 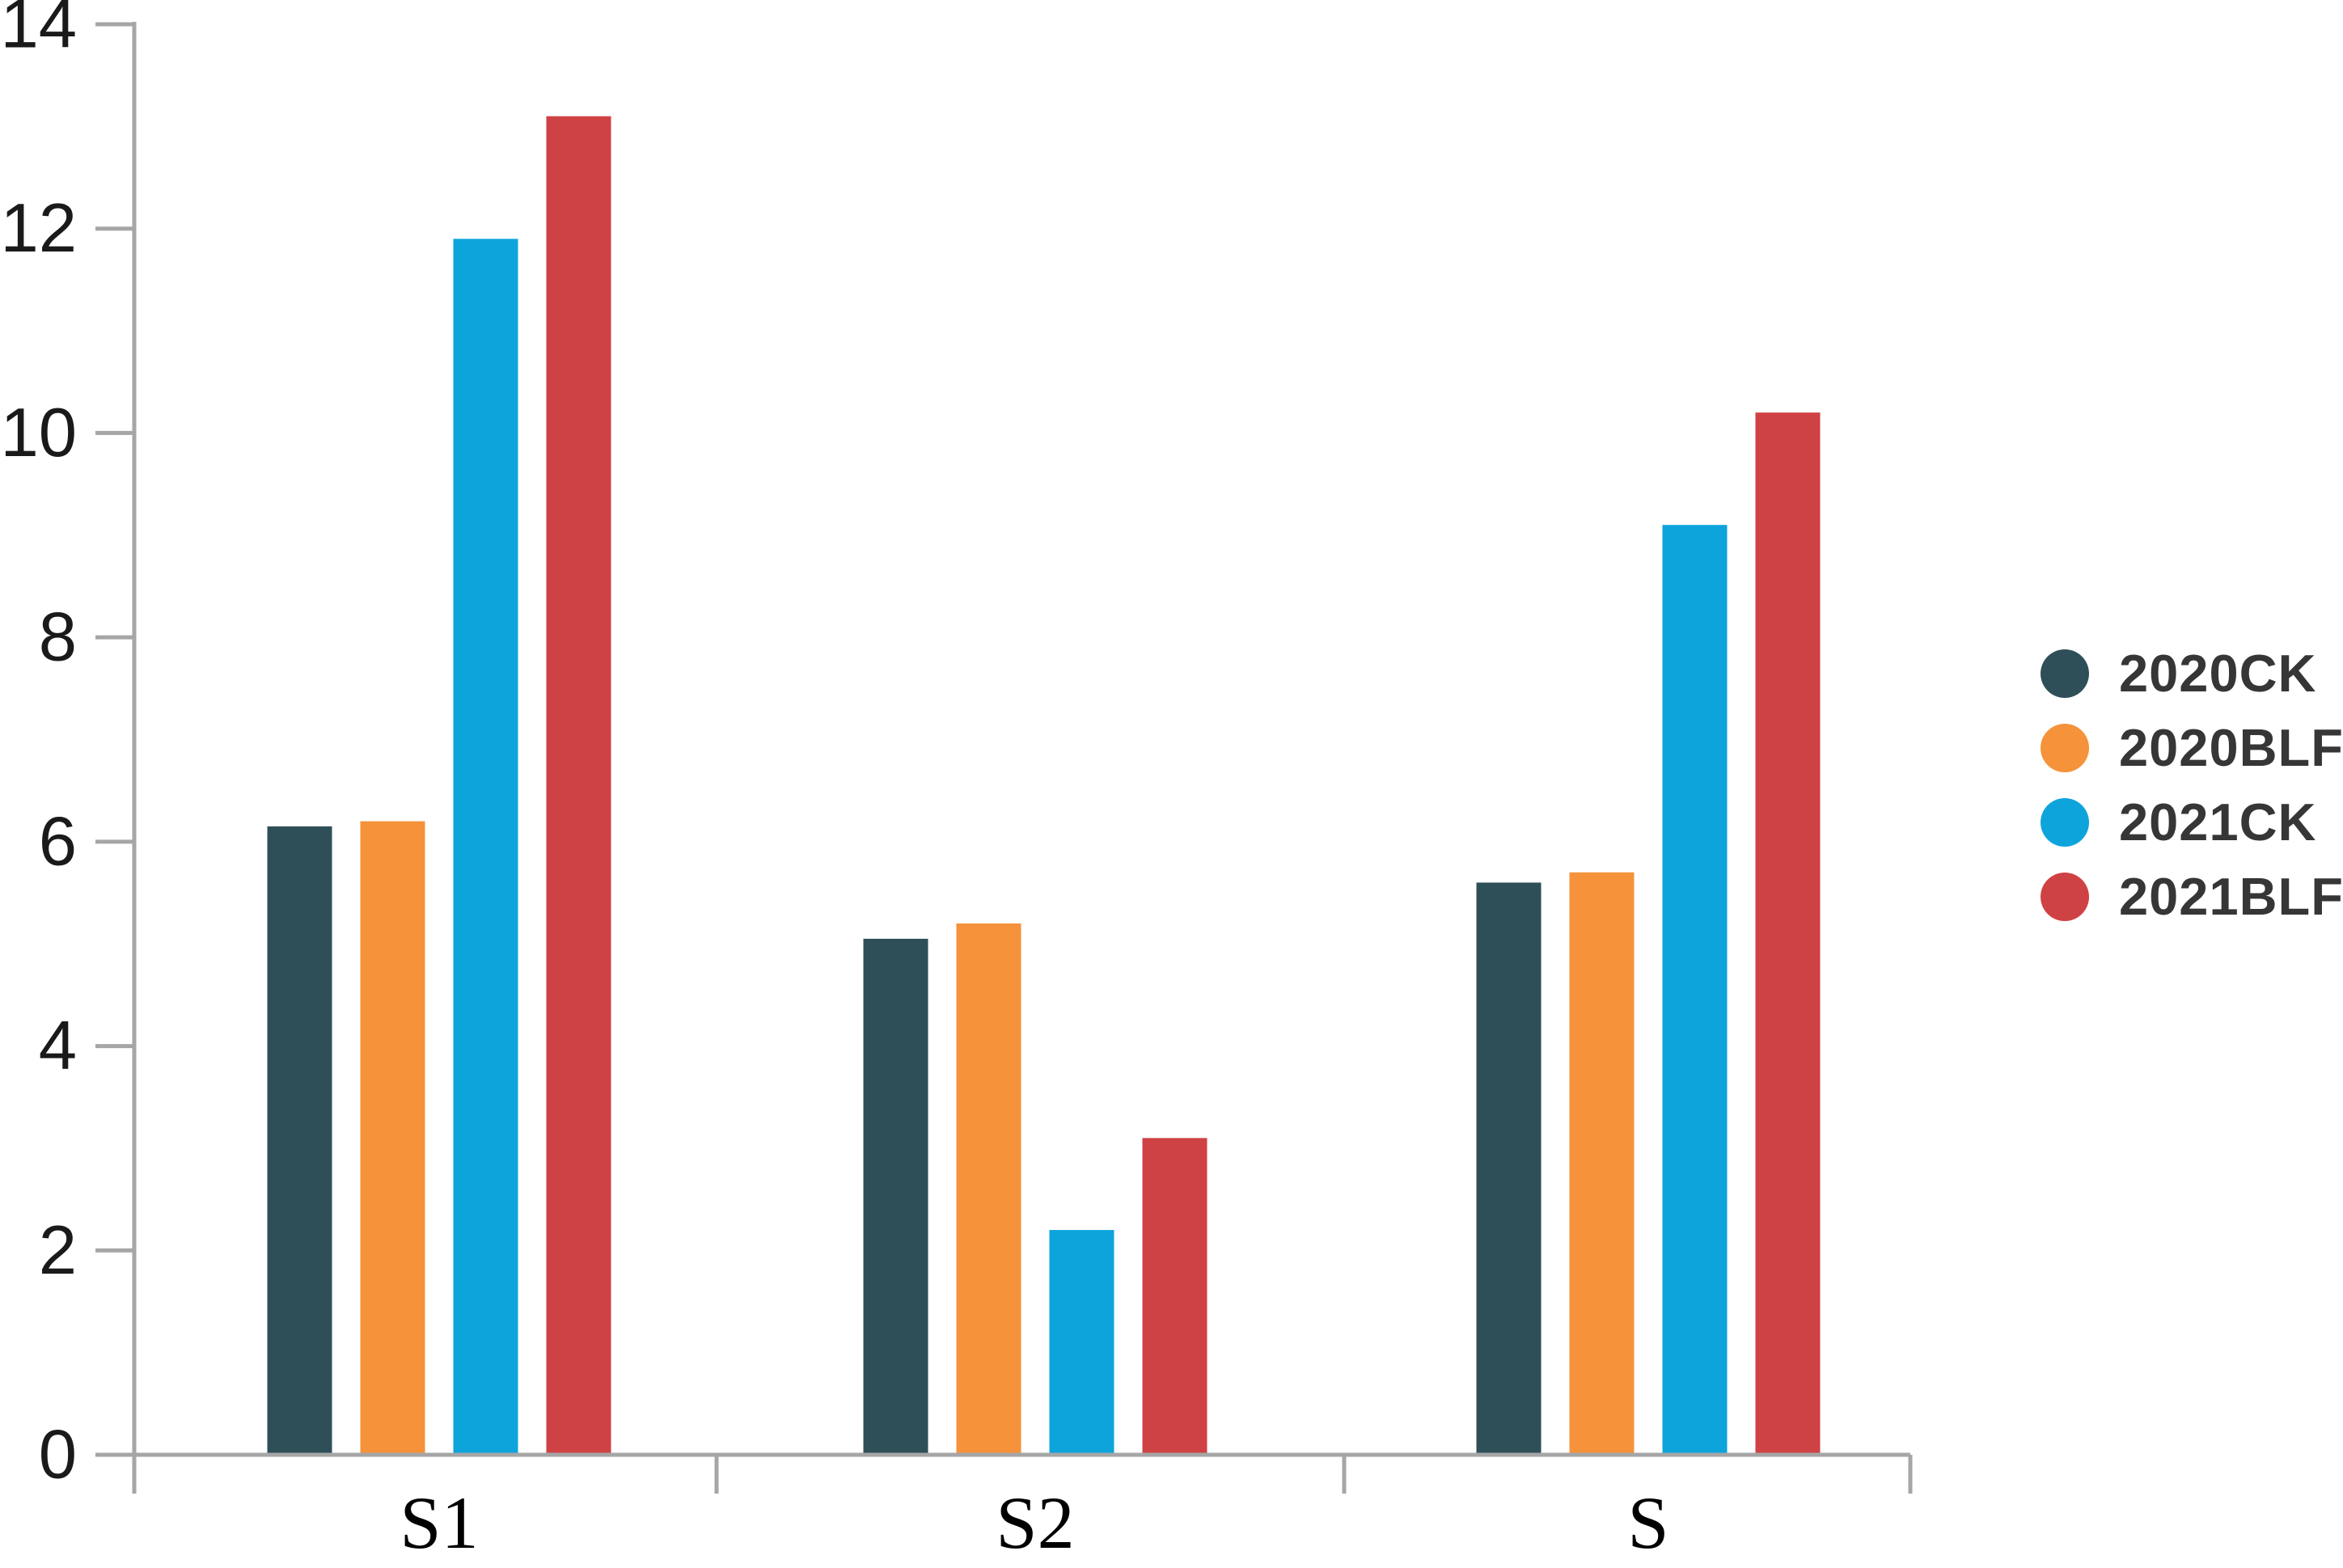 I want to click on bar-2021blf-s2, so click(x=1174, y=1296).